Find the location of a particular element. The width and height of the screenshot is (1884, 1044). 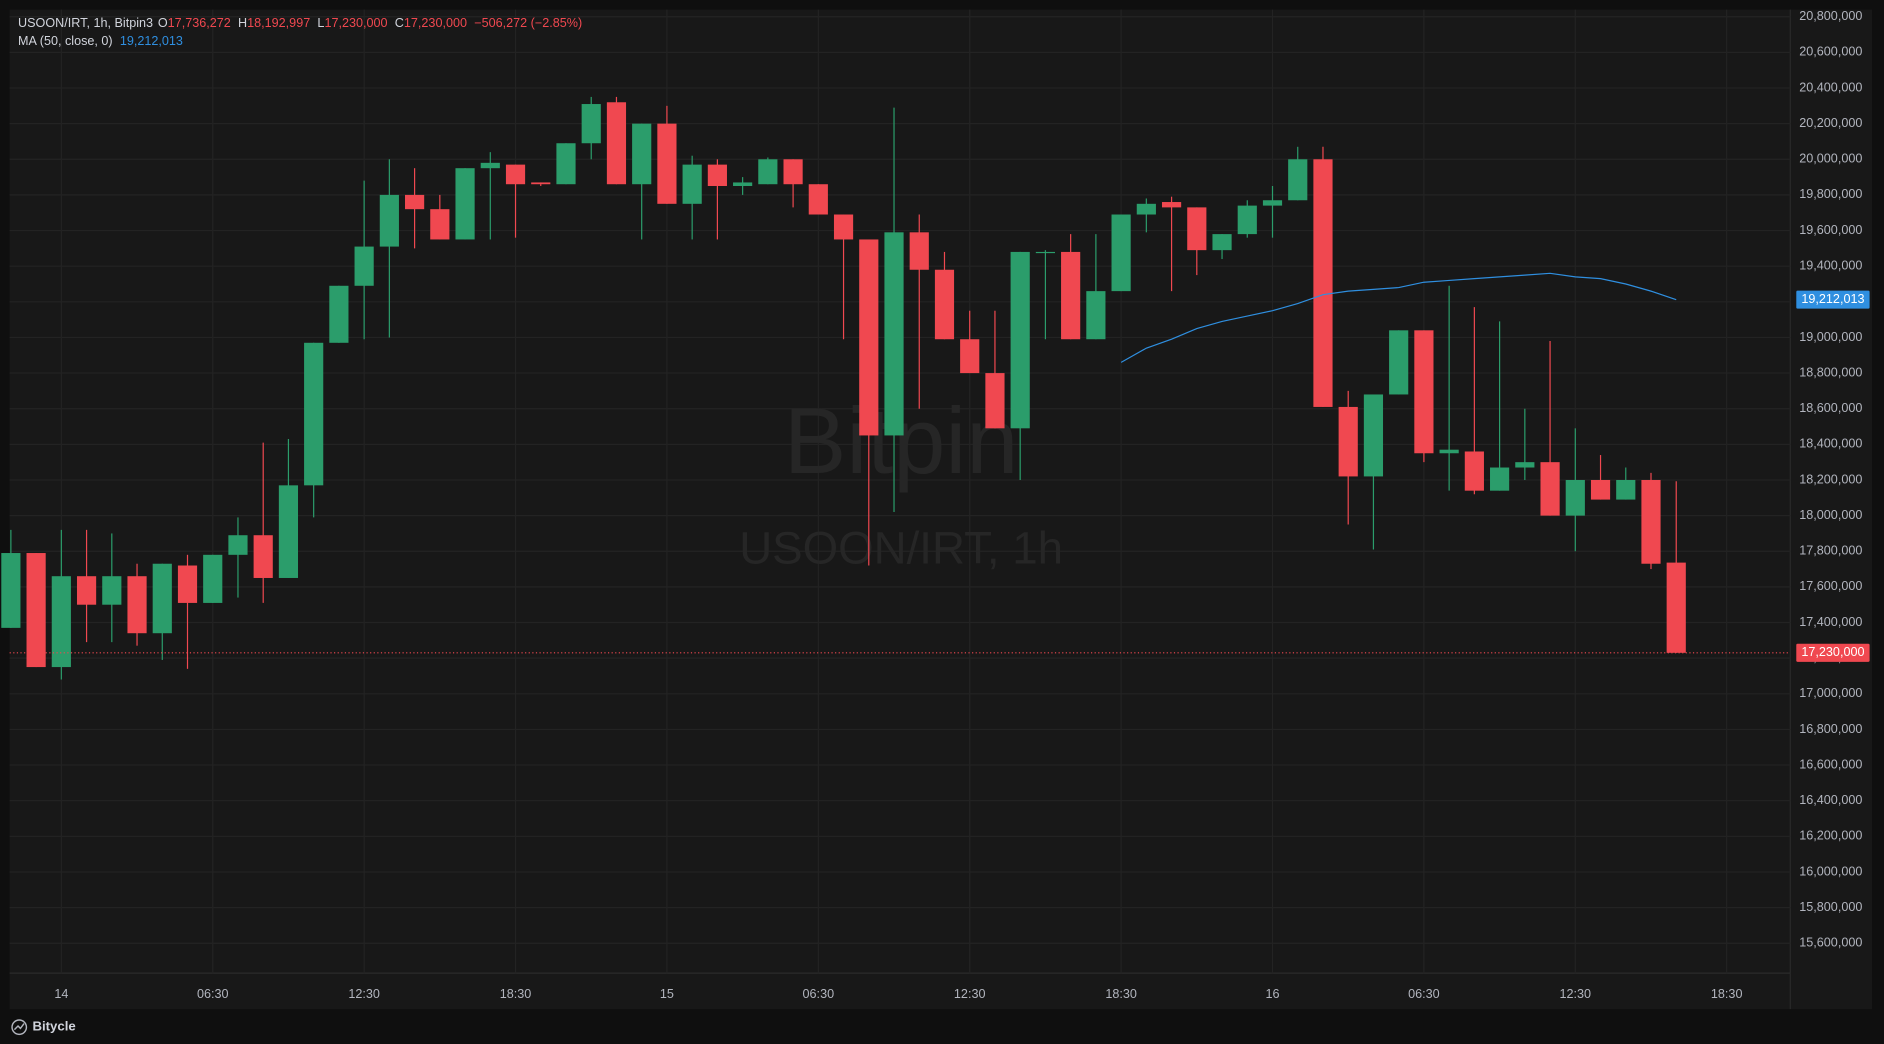

y-tick-label: 19,800,000 is located at coordinates (1830, 194).